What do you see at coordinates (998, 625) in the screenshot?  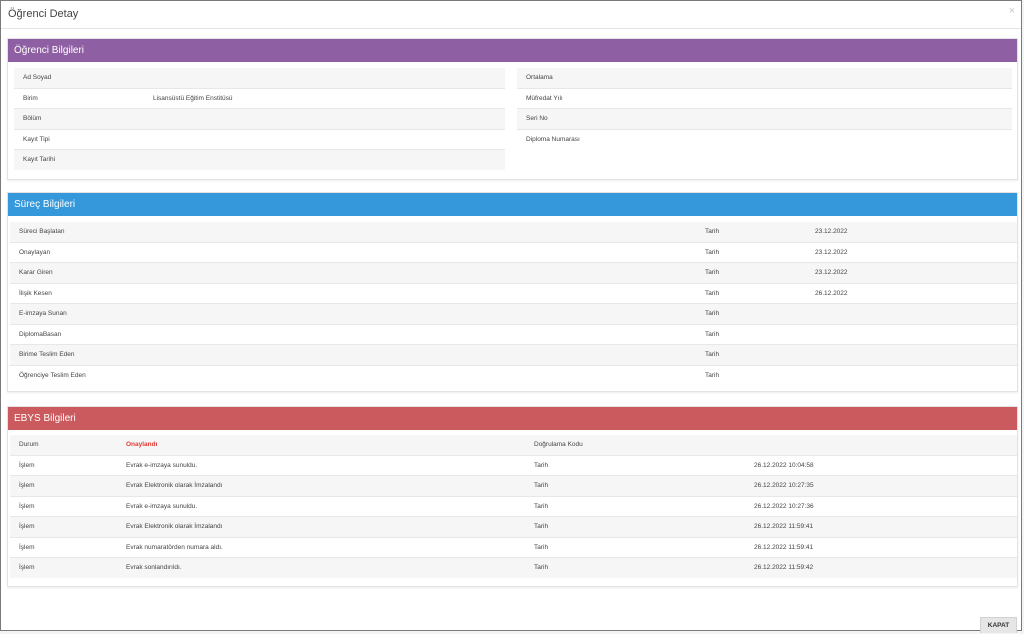 I see `close-button: KAPAT` at bounding box center [998, 625].